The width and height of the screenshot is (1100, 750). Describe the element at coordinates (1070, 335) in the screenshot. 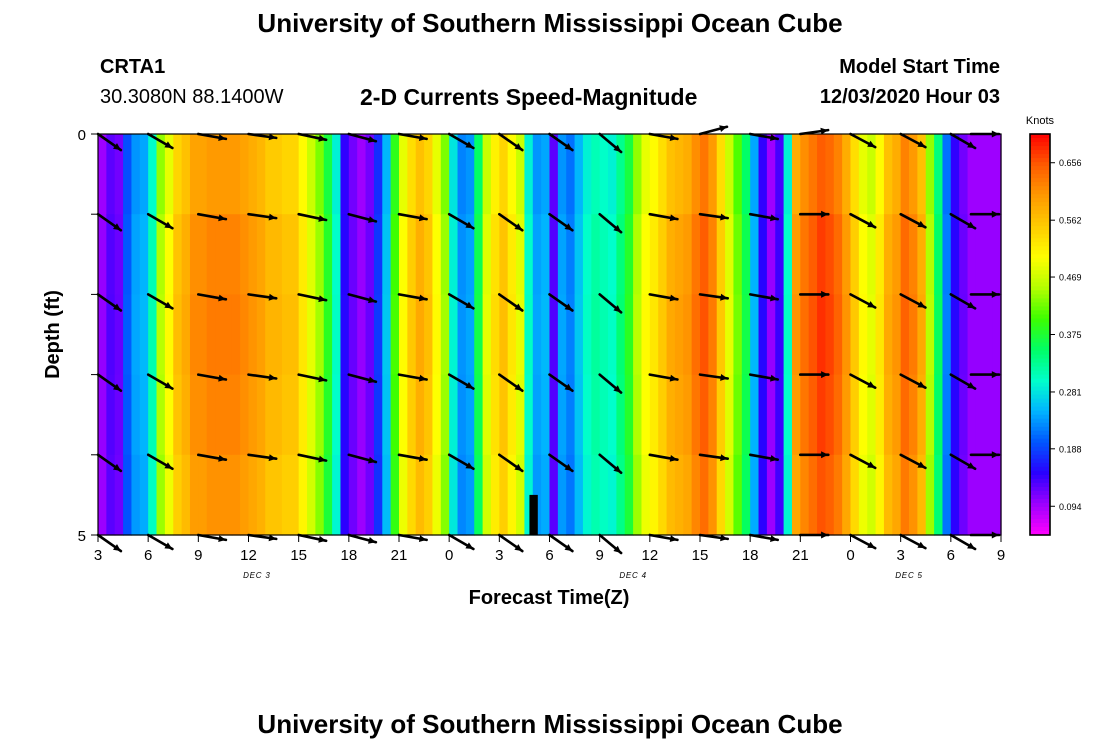

I see `colorbar-tick-label: 0.375` at that location.